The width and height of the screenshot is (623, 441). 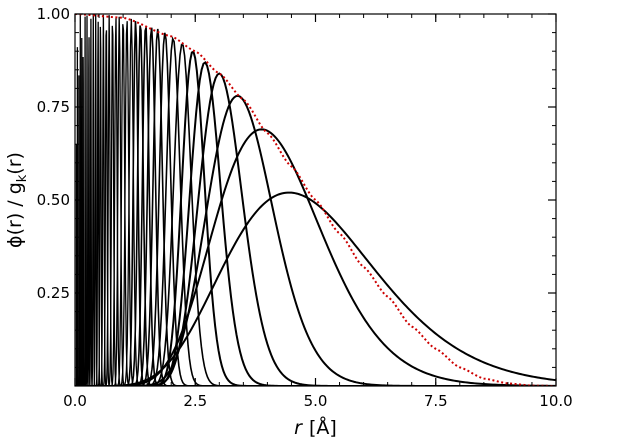 I want to click on x-axis-label: r [Å], so click(x=315, y=427).